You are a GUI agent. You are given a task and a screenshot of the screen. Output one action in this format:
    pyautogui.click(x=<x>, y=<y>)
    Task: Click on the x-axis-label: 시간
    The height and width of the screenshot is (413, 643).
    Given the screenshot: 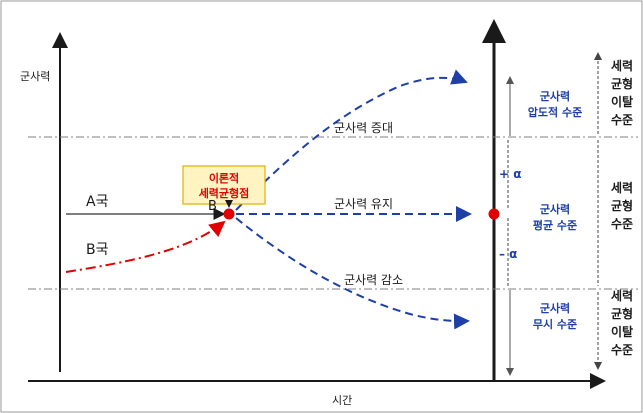 What is the action you would take?
    pyautogui.click(x=342, y=400)
    